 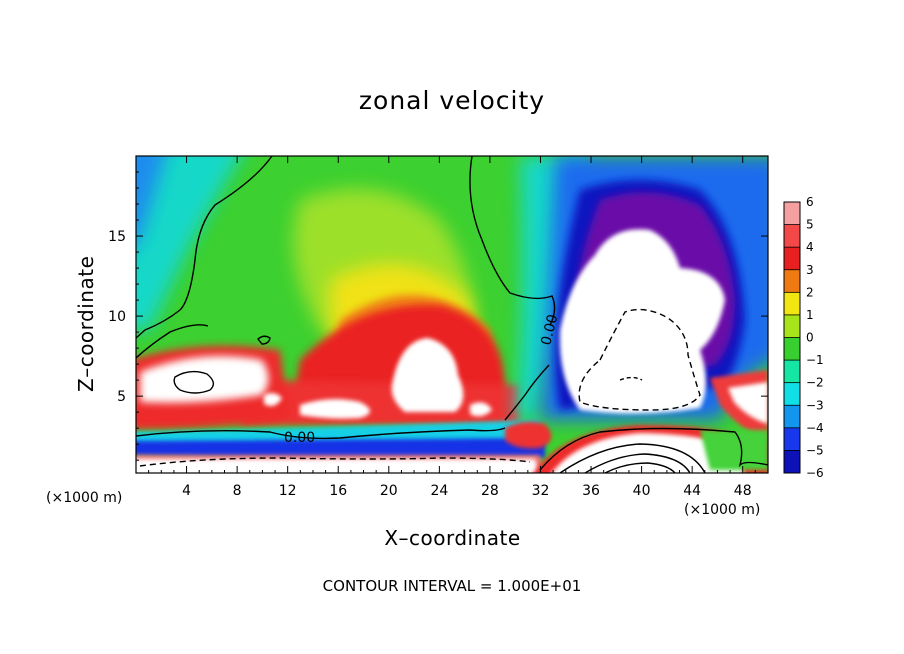 I want to click on y-axis-scale-note: (×1000 m), so click(x=722, y=510).